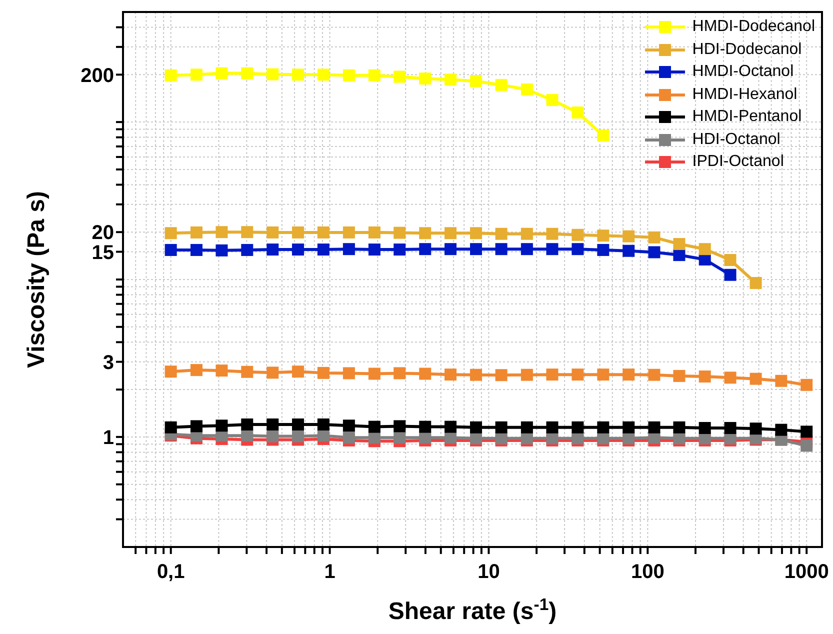 The image size is (833, 634). What do you see at coordinates (747, 117) in the screenshot?
I see `legend-label: HMDI-Pentanol` at bounding box center [747, 117].